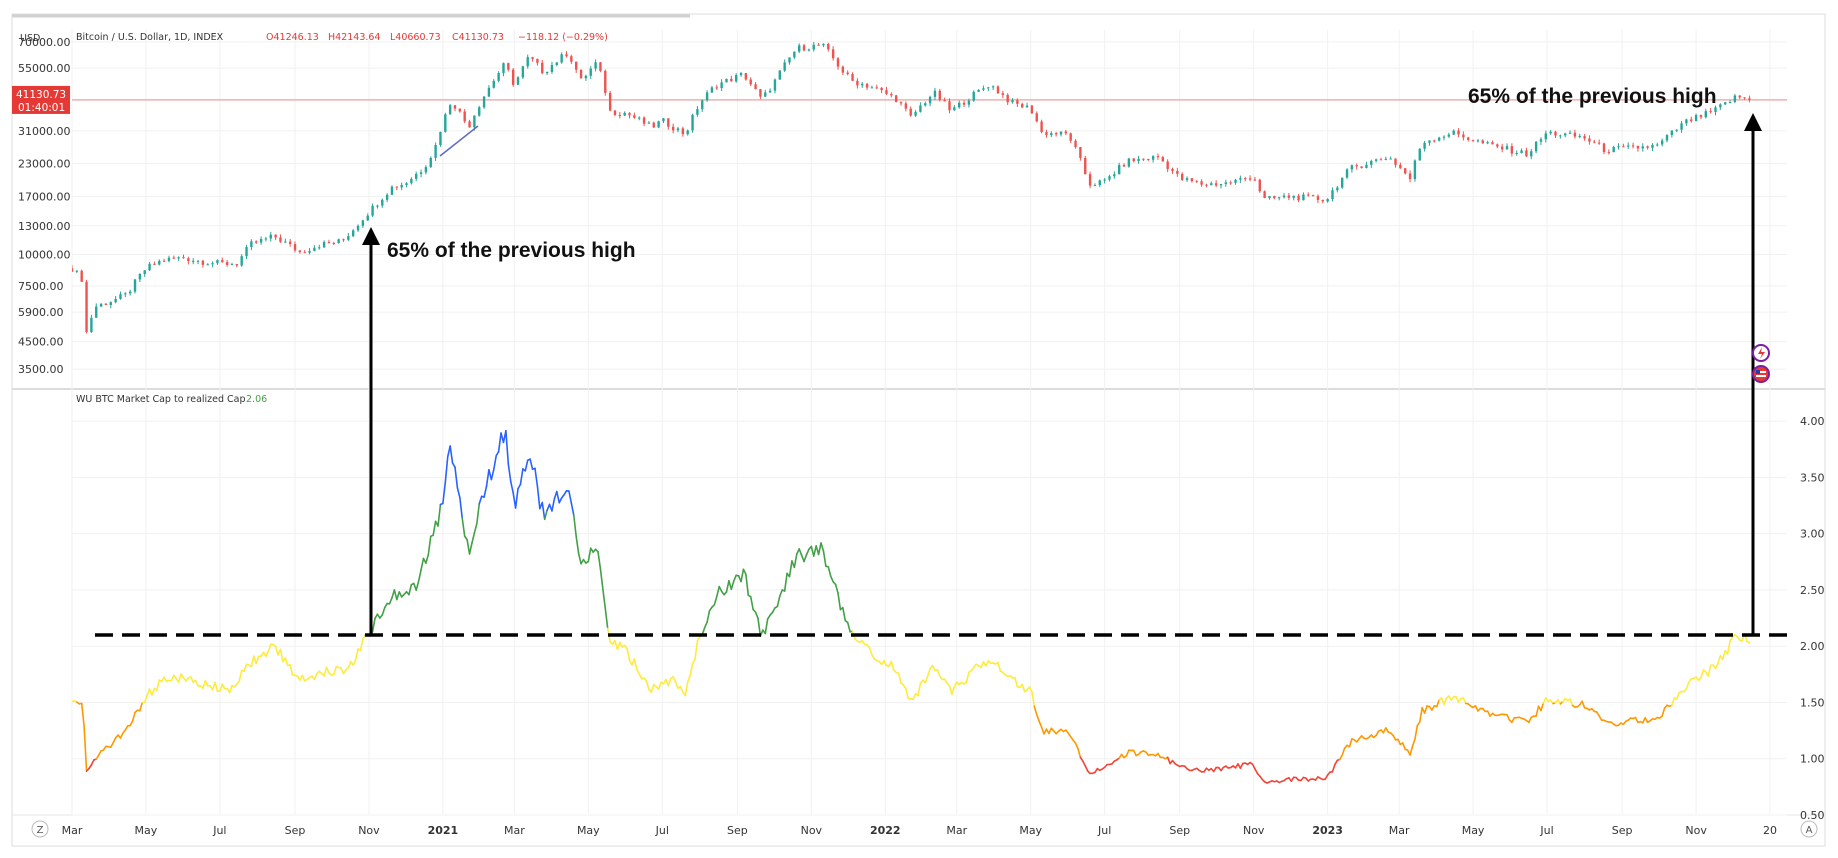  What do you see at coordinates (459, 141) in the screenshot?
I see `trend-line` at bounding box center [459, 141].